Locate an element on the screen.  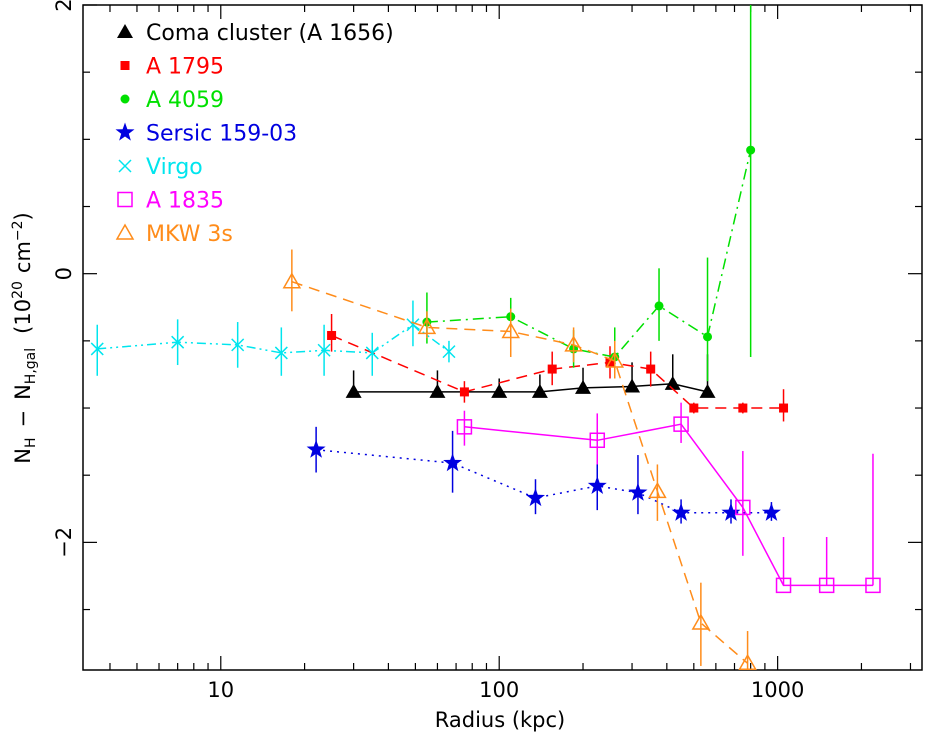
x-axis-label: Radius (kpc) is located at coordinates (500, 720).